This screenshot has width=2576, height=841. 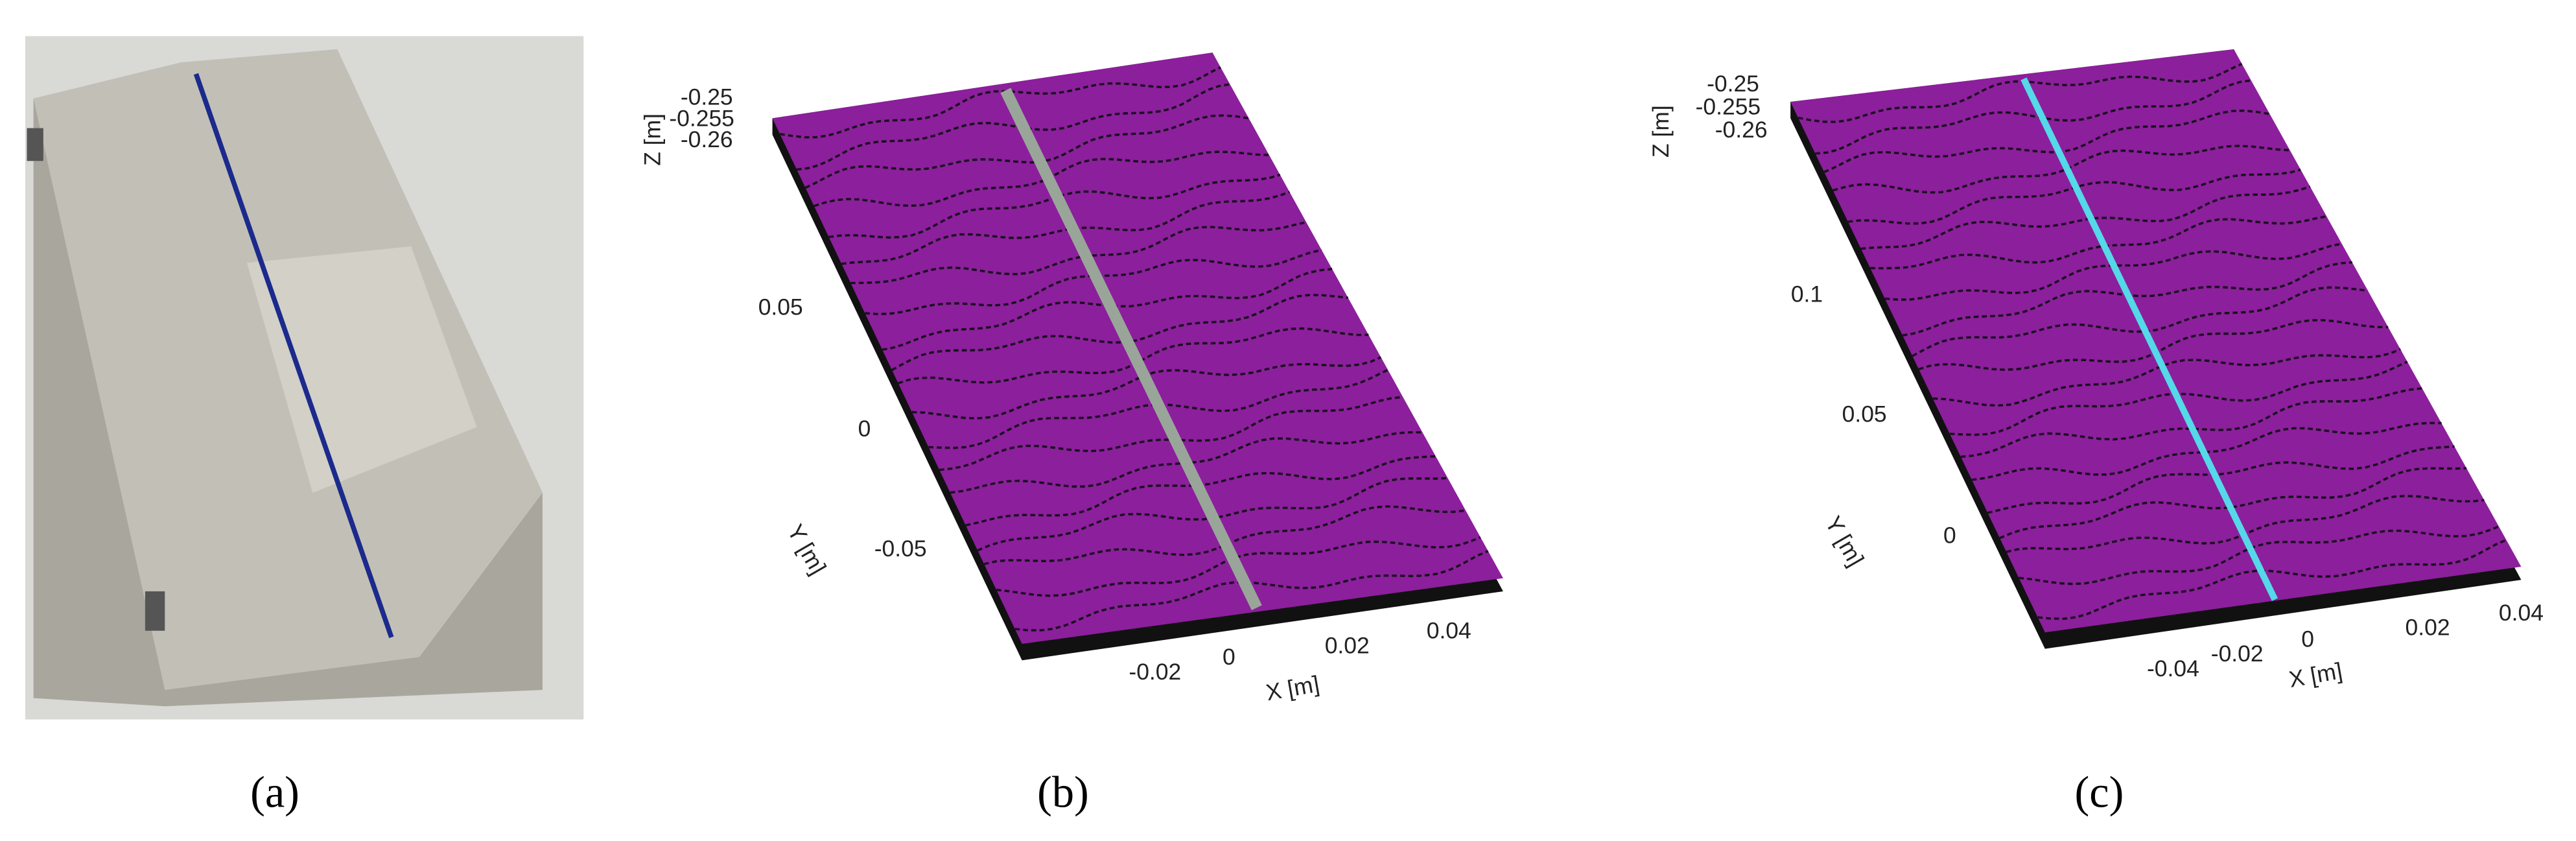 I want to click on panel-label: (b), so click(x=1063, y=791).